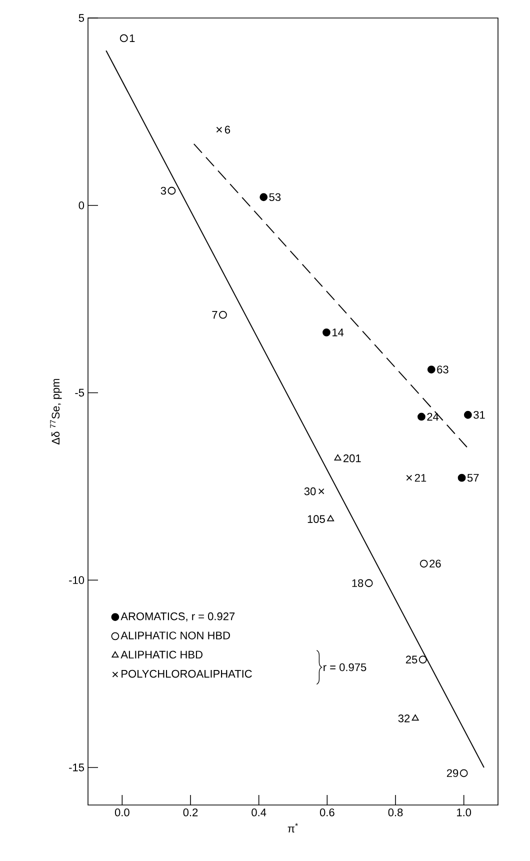 This screenshot has width=530, height=861. What do you see at coordinates (345, 667) in the screenshot?
I see `annotation: r = 0.975` at bounding box center [345, 667].